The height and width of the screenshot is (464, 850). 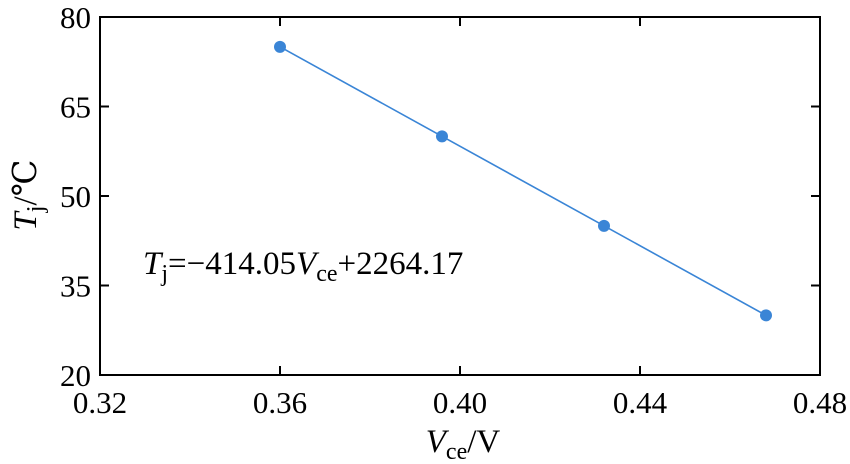 What do you see at coordinates (75, 17) in the screenshot?
I see `y-tick-label: 80` at bounding box center [75, 17].